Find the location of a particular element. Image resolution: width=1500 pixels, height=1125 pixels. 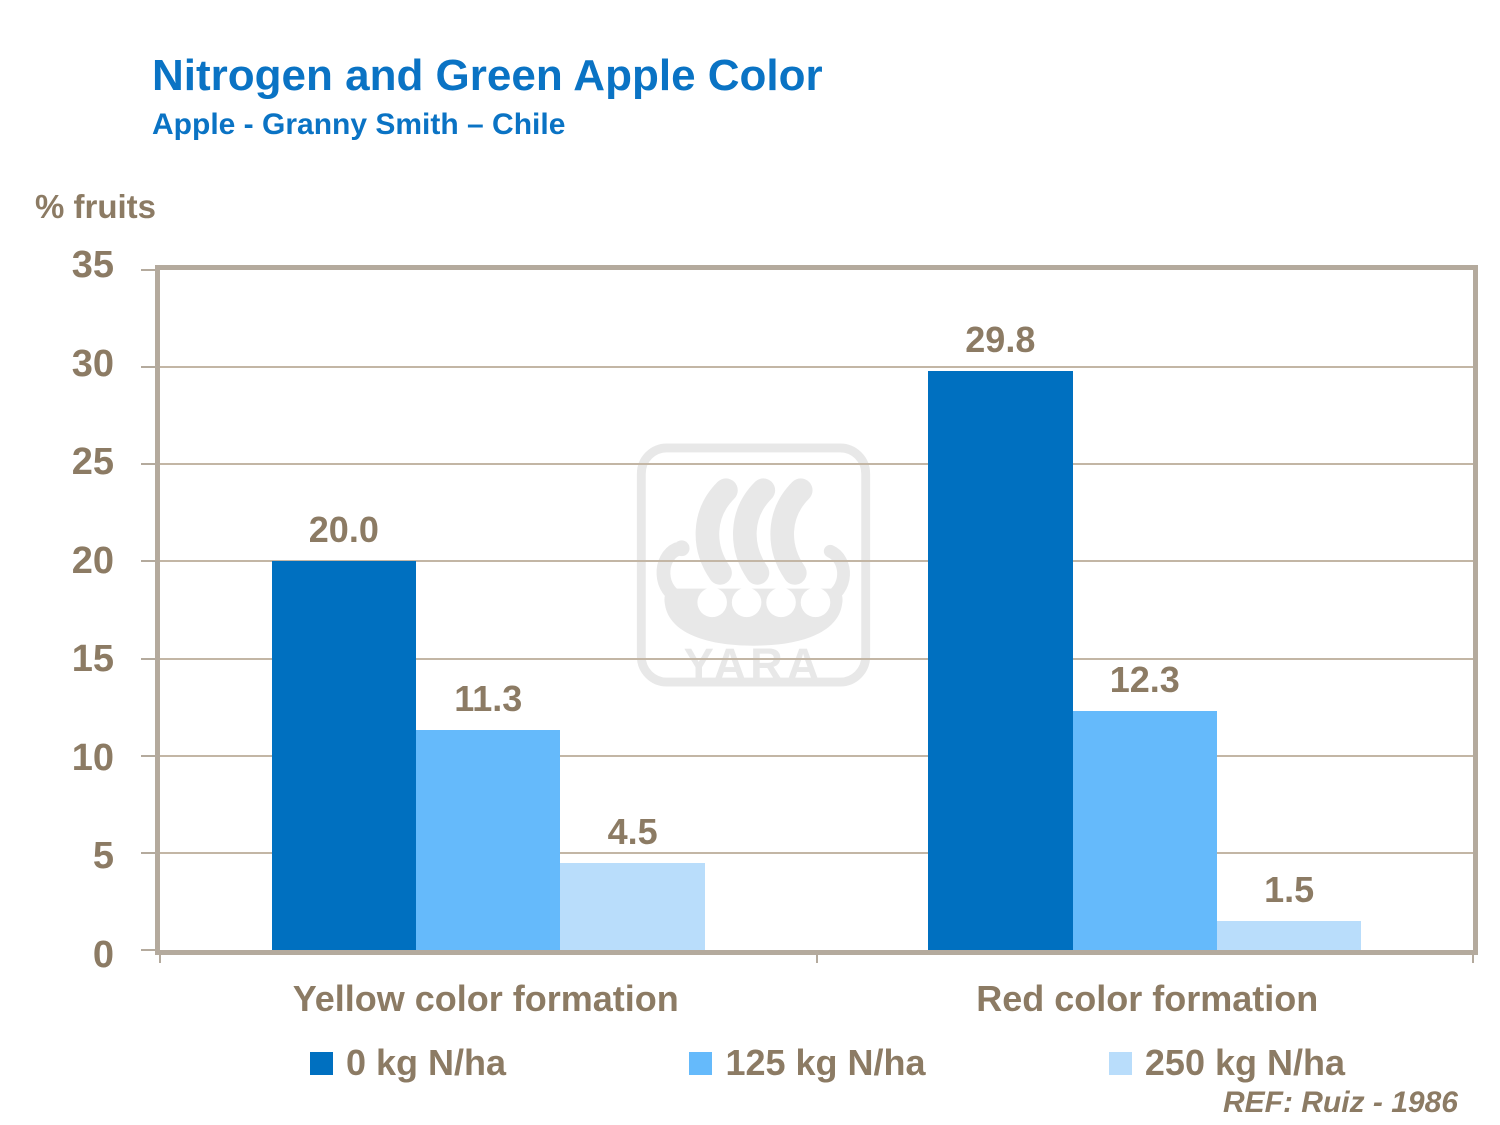

legend-item-0kg: 0 kg N/ha is located at coordinates (408, 1063).